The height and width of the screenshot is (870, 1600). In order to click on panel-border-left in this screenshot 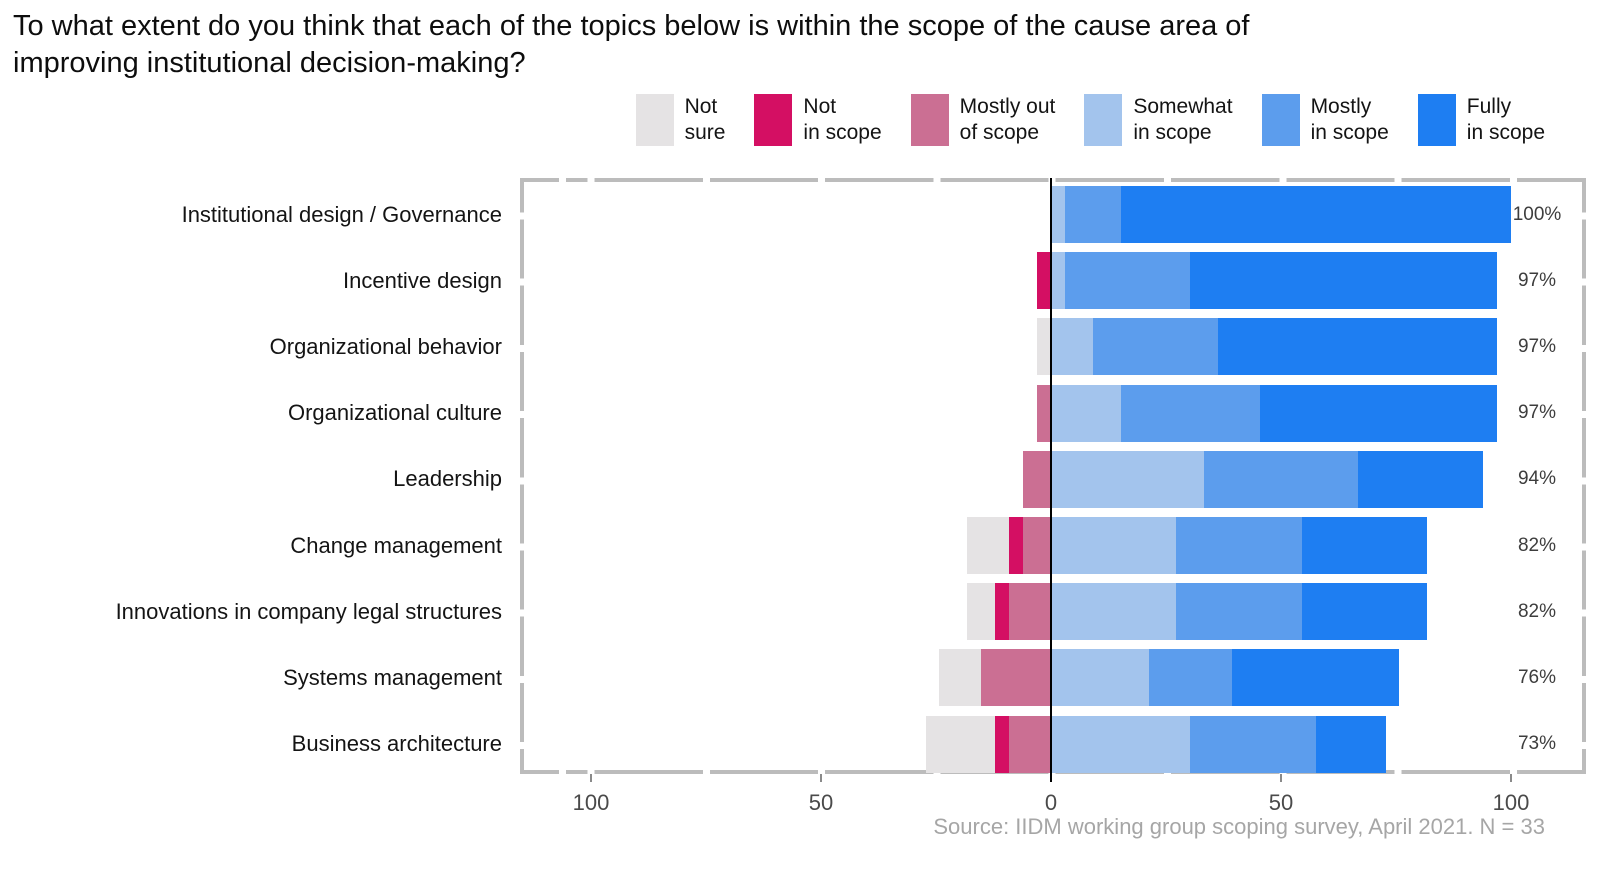, I will do `click(522, 476)`.